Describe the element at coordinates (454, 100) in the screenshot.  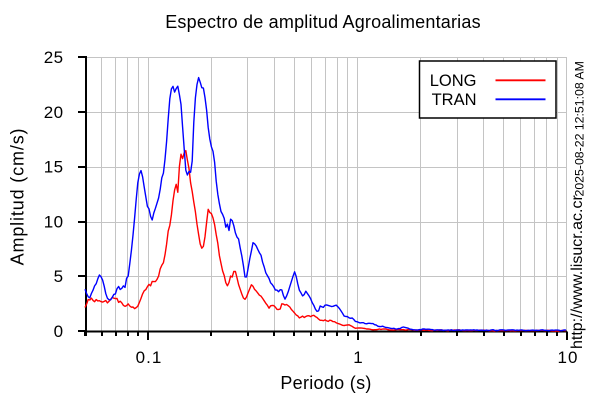
I see `svg-text: TRAN` at that location.